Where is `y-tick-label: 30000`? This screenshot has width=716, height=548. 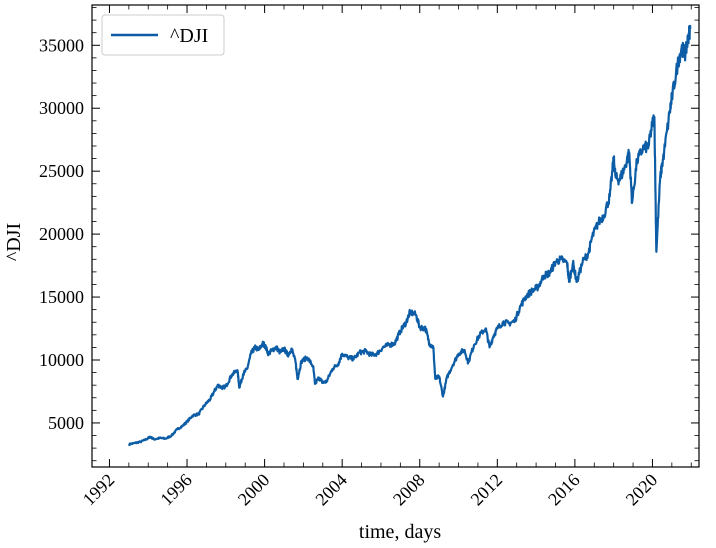 y-tick-label: 30000 is located at coordinates (61, 108).